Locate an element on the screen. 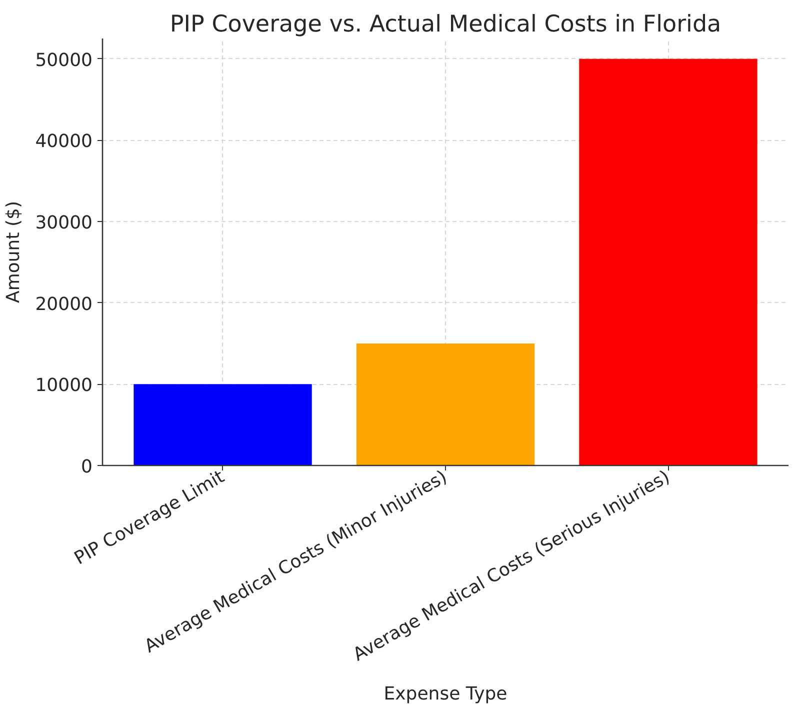  y-tick-label: 30000 is located at coordinates (64, 223).